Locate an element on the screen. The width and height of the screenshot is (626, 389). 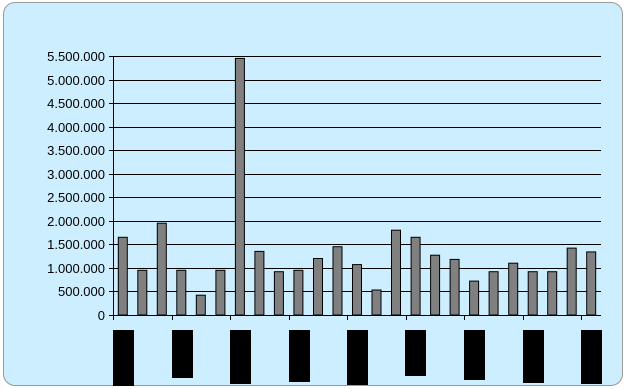
redacted-x-labels is located at coordinates (357, 358).